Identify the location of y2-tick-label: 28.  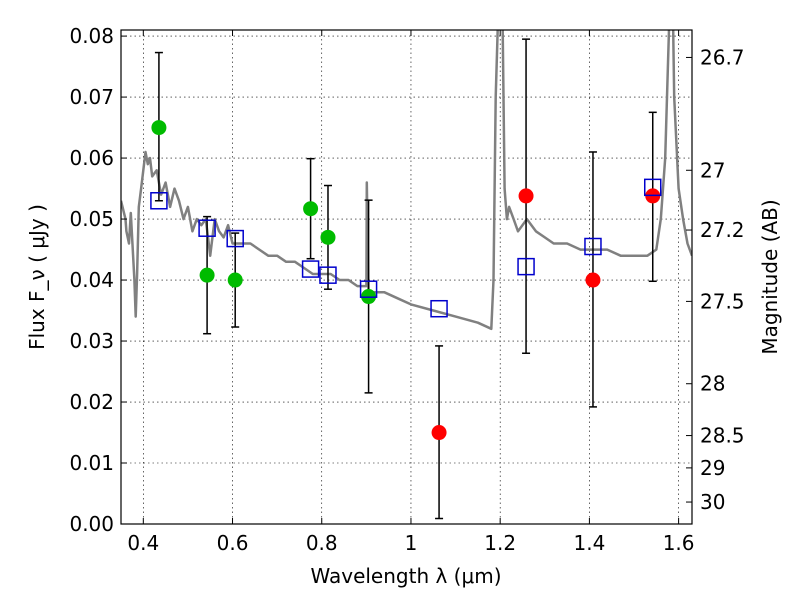
(712, 384).